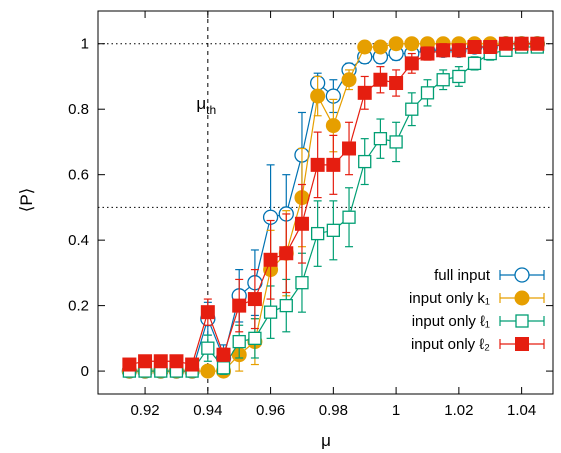  What do you see at coordinates (78, 306) in the screenshot?
I see `y-tick-label: 0.2` at bounding box center [78, 306].